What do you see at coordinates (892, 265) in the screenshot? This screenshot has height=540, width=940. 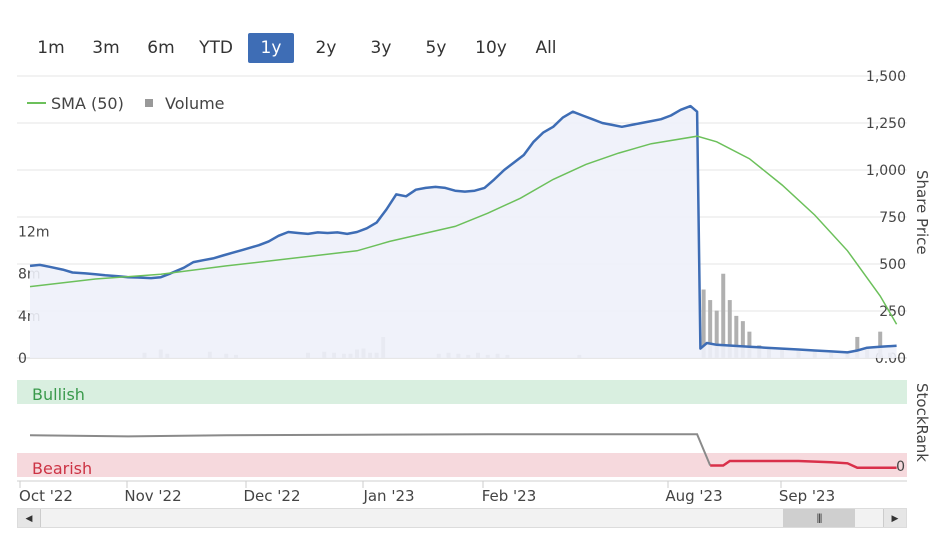 I see `price-tick-label: 500` at bounding box center [892, 265].